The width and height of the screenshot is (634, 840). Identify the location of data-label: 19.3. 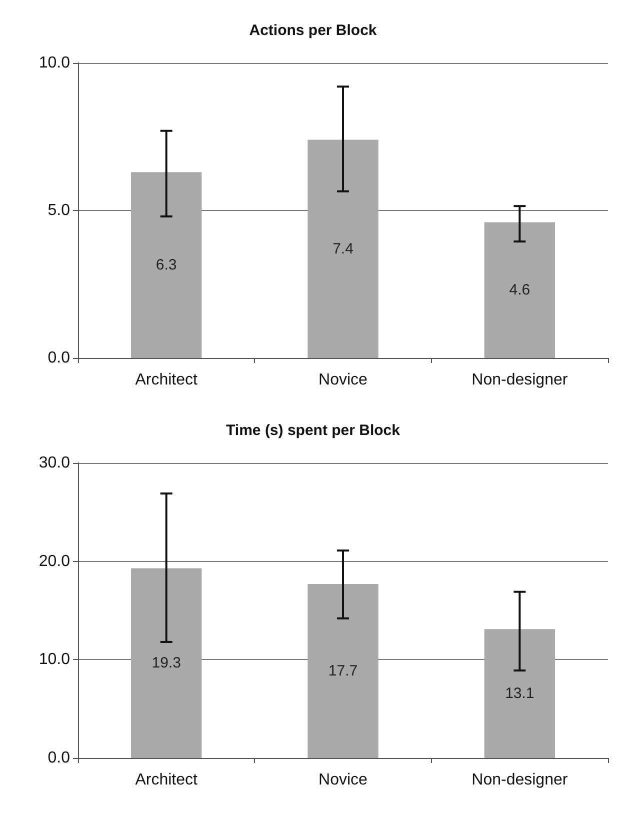
(166, 663).